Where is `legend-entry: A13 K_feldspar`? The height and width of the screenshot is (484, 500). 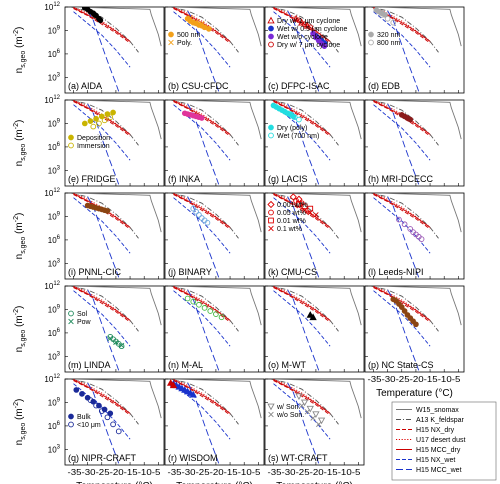
legend-entry: A13 K_feldspar is located at coordinates (440, 420).